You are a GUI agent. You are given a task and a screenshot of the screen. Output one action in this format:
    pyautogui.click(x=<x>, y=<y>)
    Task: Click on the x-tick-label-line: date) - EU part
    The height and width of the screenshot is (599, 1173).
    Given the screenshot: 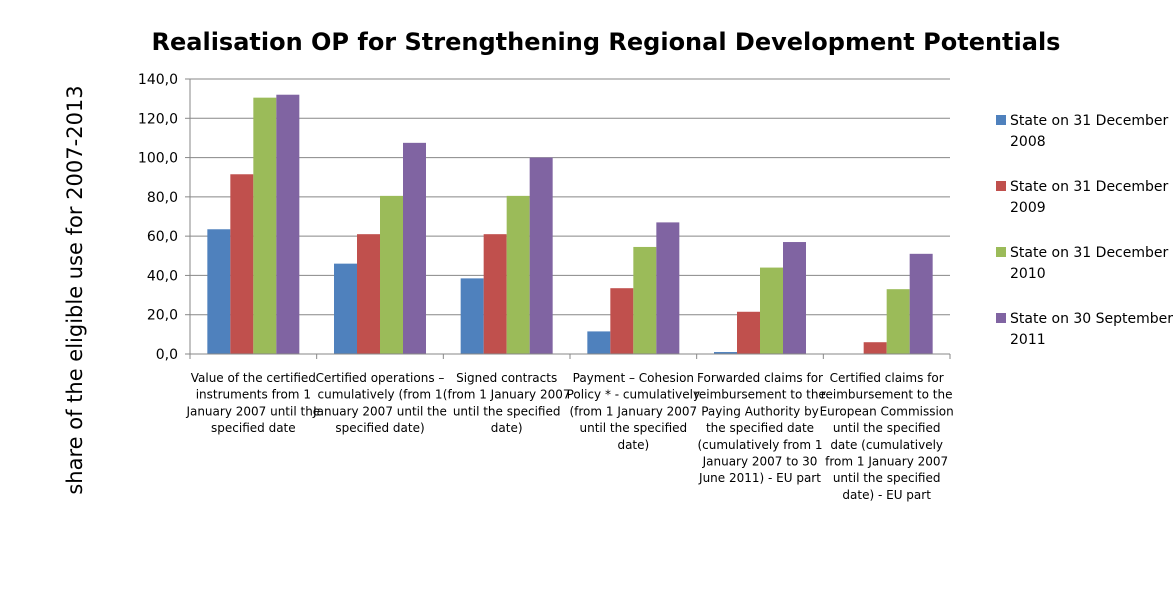 What is the action you would take?
    pyautogui.click(x=886, y=495)
    